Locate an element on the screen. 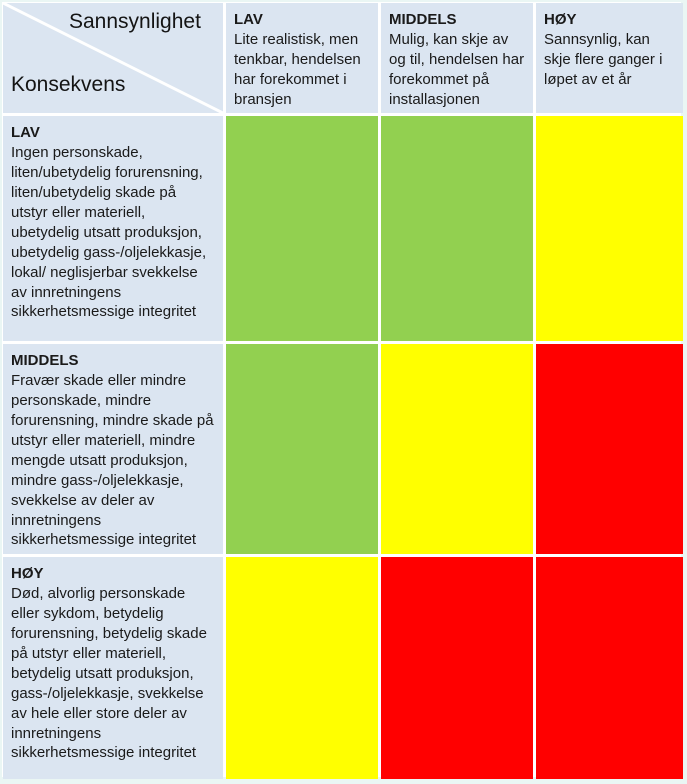 The image size is (687, 784). risk-cell-lav-hoy is located at coordinates (609, 228).